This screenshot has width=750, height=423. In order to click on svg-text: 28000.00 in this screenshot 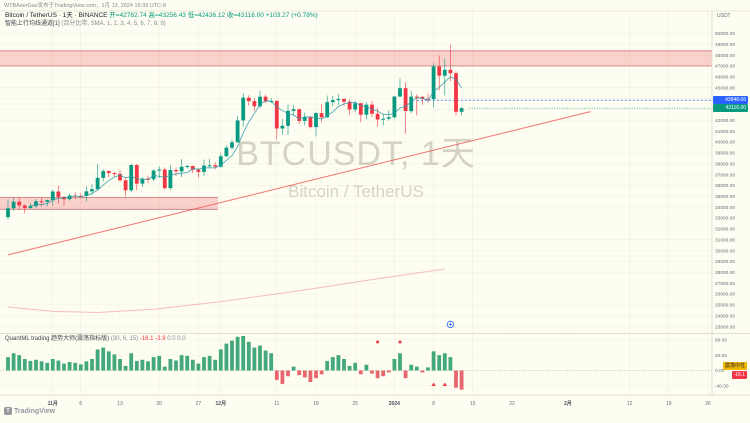, I will do `click(725, 273)`.